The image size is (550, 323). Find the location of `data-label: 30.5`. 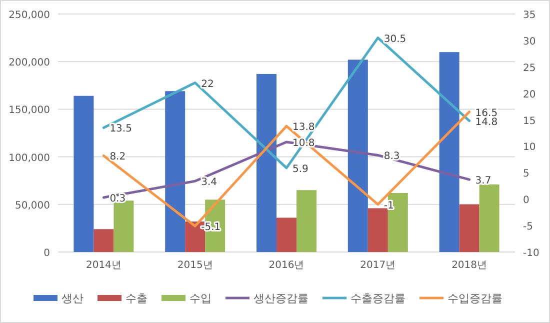

data-label: 30.5 is located at coordinates (395, 39).